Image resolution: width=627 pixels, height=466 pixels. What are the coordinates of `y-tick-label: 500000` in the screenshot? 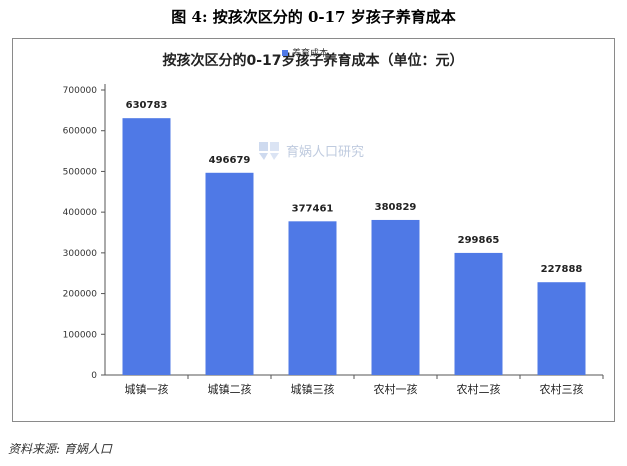 It's located at (80, 172).